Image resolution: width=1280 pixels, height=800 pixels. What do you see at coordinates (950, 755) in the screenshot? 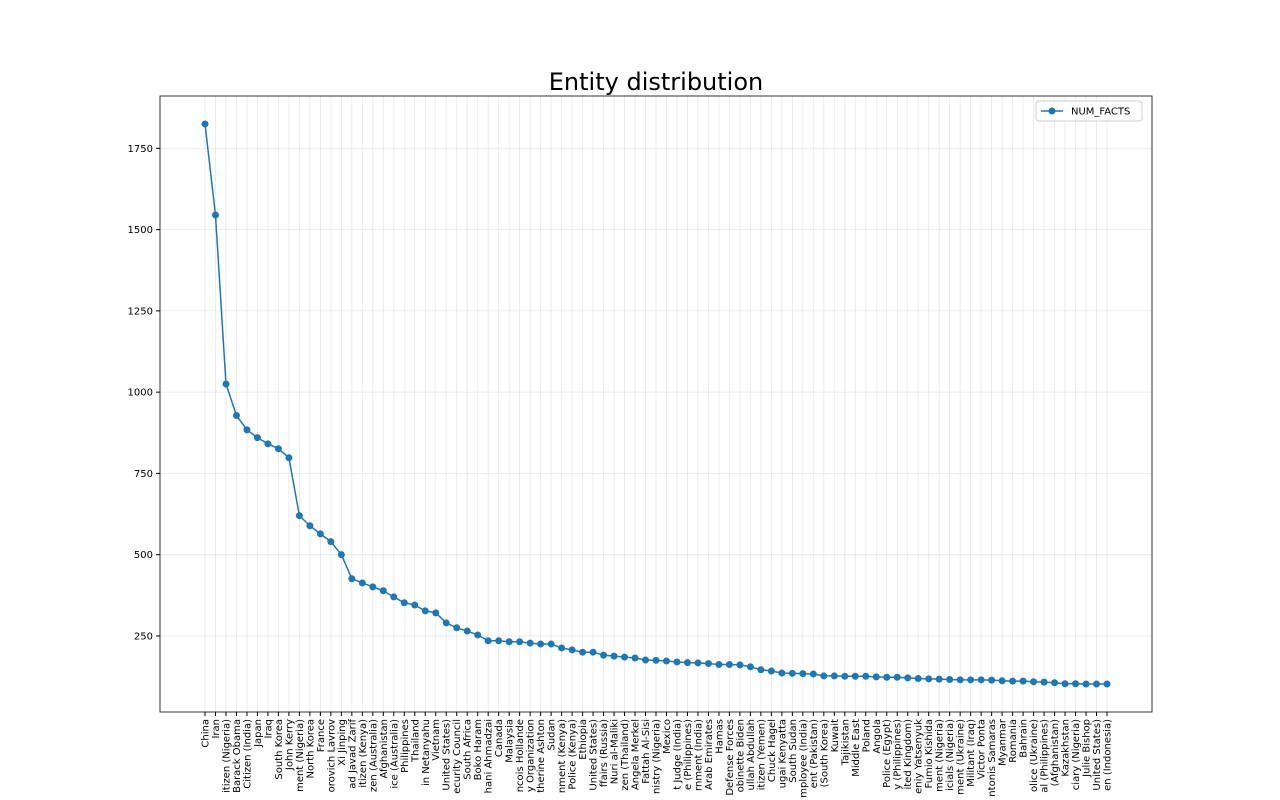
I see `x-tick-label: icials (Nigeria)` at bounding box center [950, 755].